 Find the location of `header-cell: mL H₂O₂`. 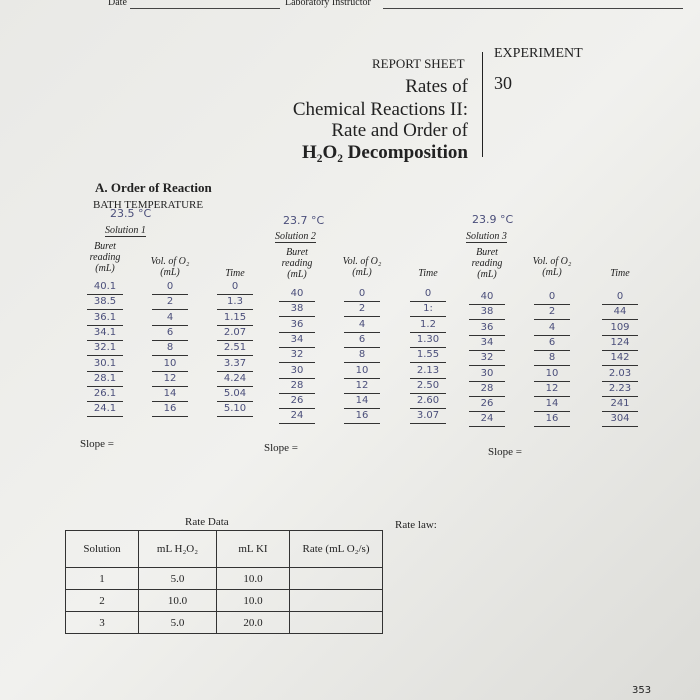

header-cell: mL H₂O₂ is located at coordinates (177, 549).